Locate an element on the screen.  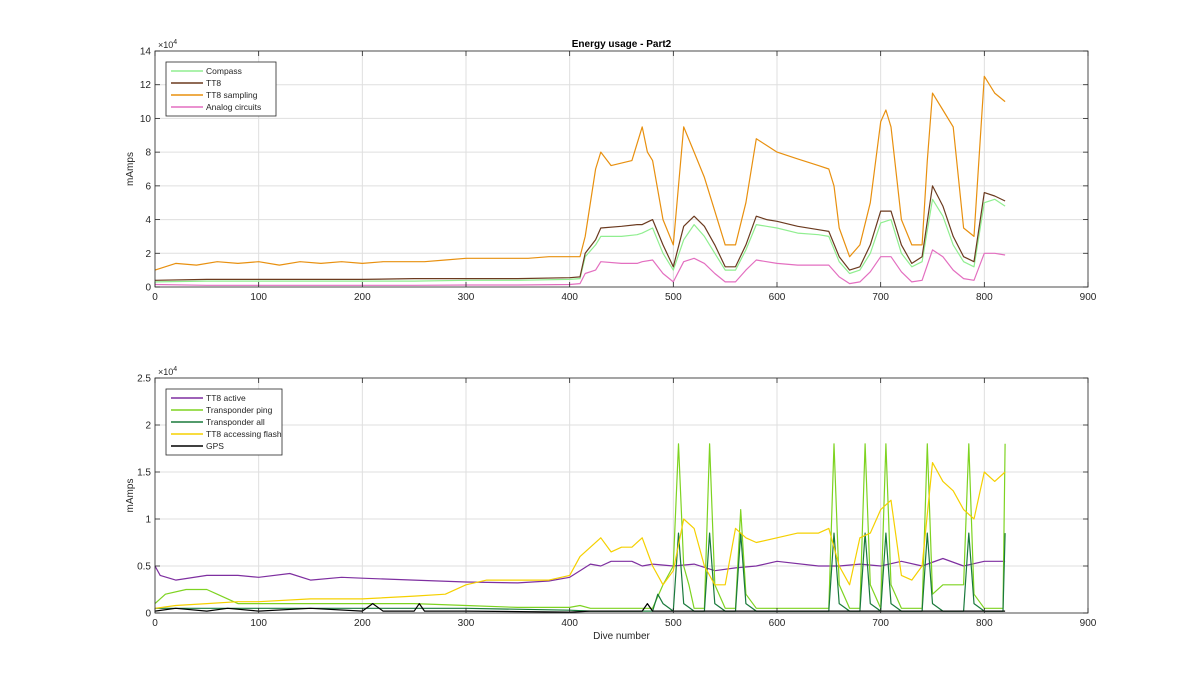
legend-label: TT8 accessing flash is located at coordinates (244, 434).